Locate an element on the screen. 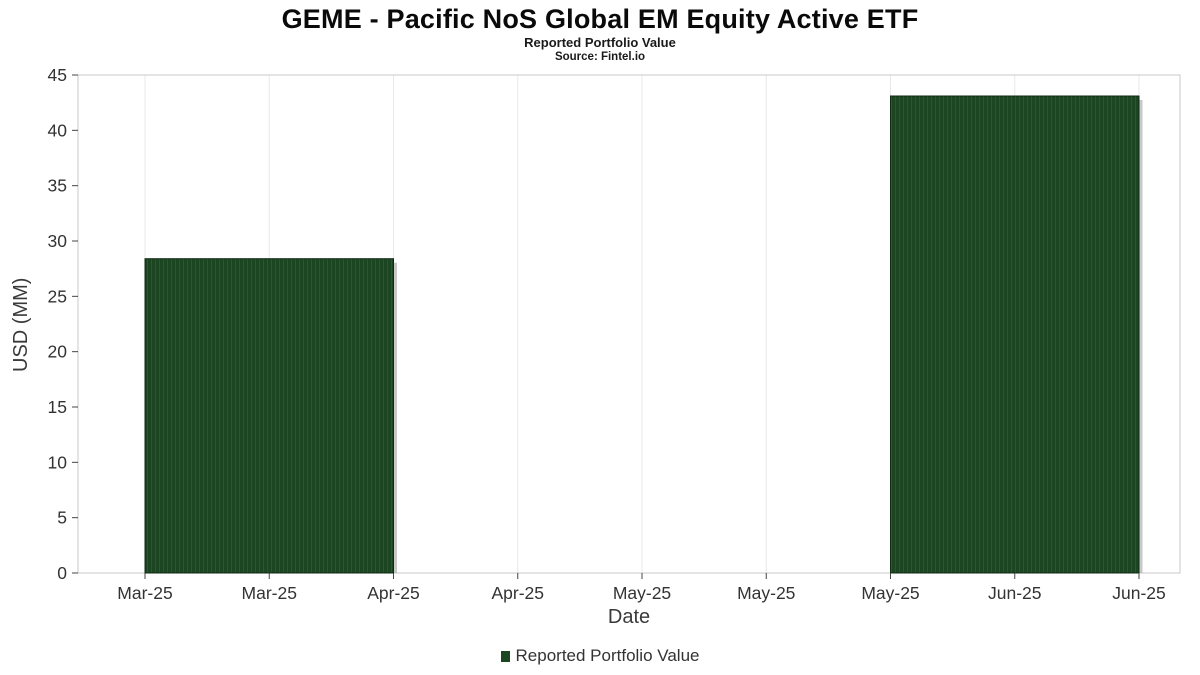 This screenshot has width=1200, height=675. chart-source: Source: Fintel.io is located at coordinates (600, 57).